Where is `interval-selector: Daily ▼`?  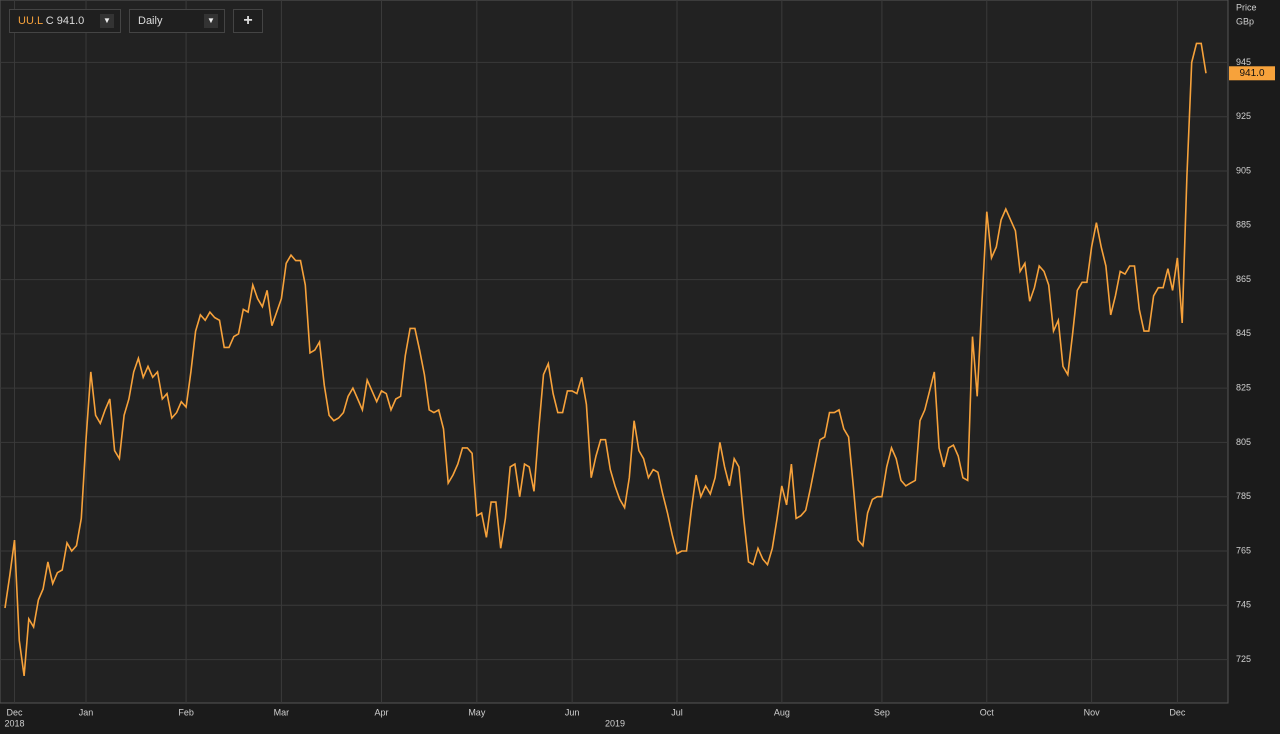
interval-selector: Daily ▼ is located at coordinates (177, 21).